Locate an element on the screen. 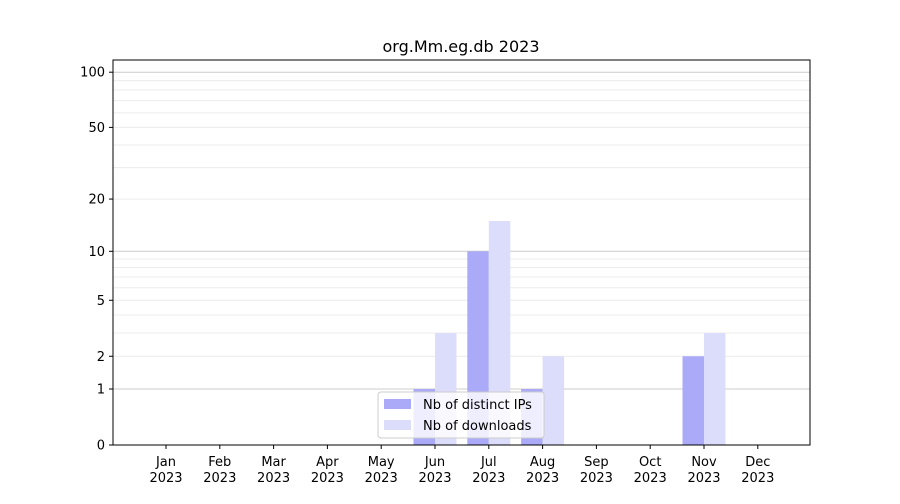  x-tick-label: Aug is located at coordinates (542, 462).